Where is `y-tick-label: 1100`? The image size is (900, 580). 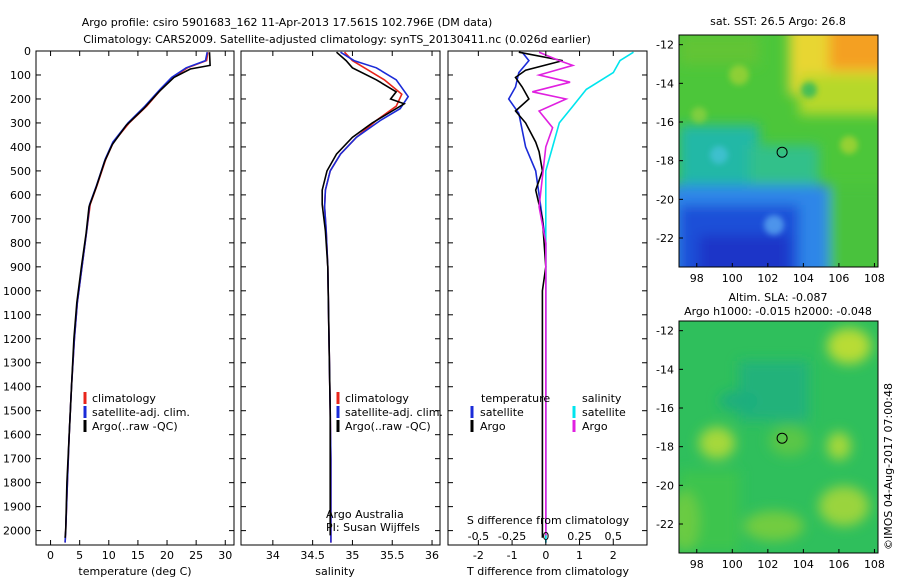 y-tick-label: 1100 is located at coordinates (17, 315).